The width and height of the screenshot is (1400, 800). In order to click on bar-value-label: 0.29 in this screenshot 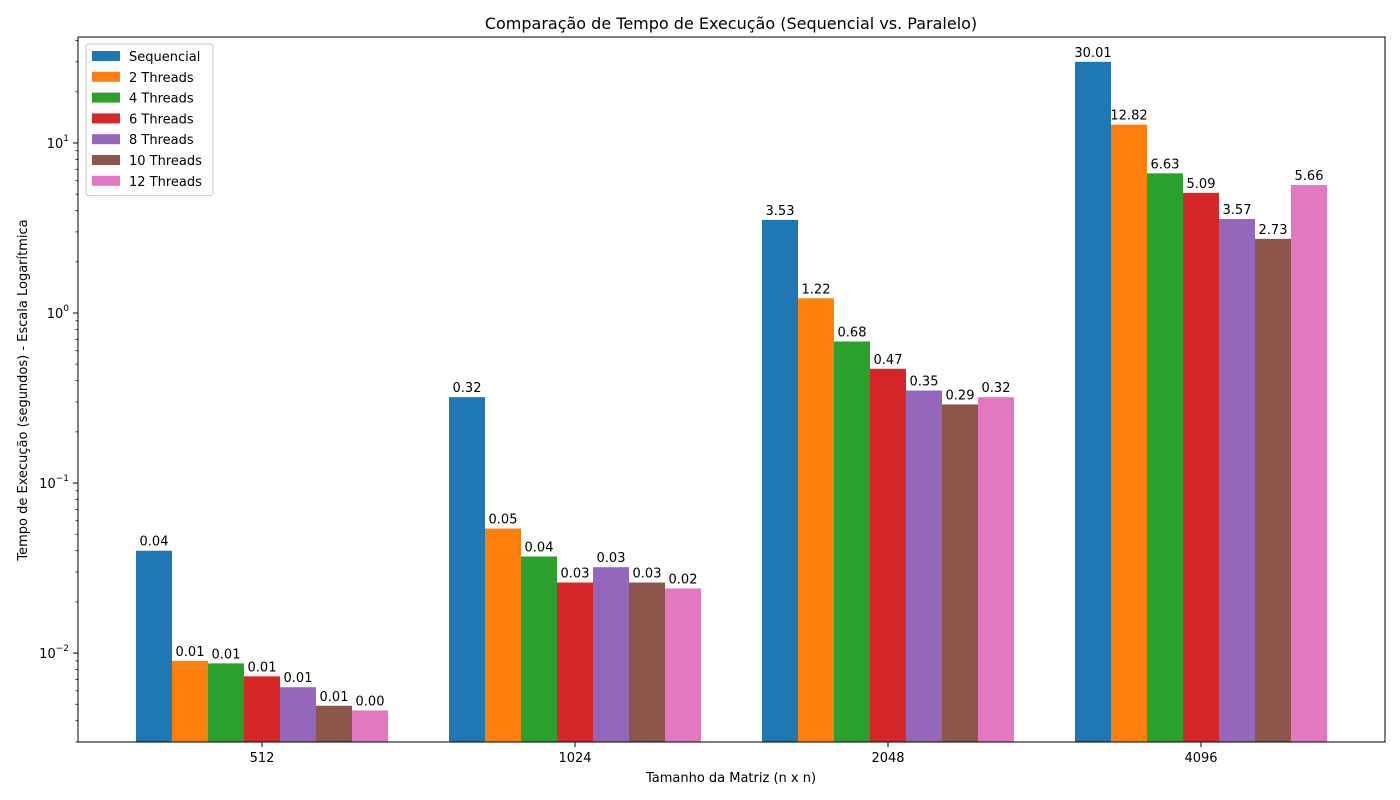, I will do `click(960, 395)`.